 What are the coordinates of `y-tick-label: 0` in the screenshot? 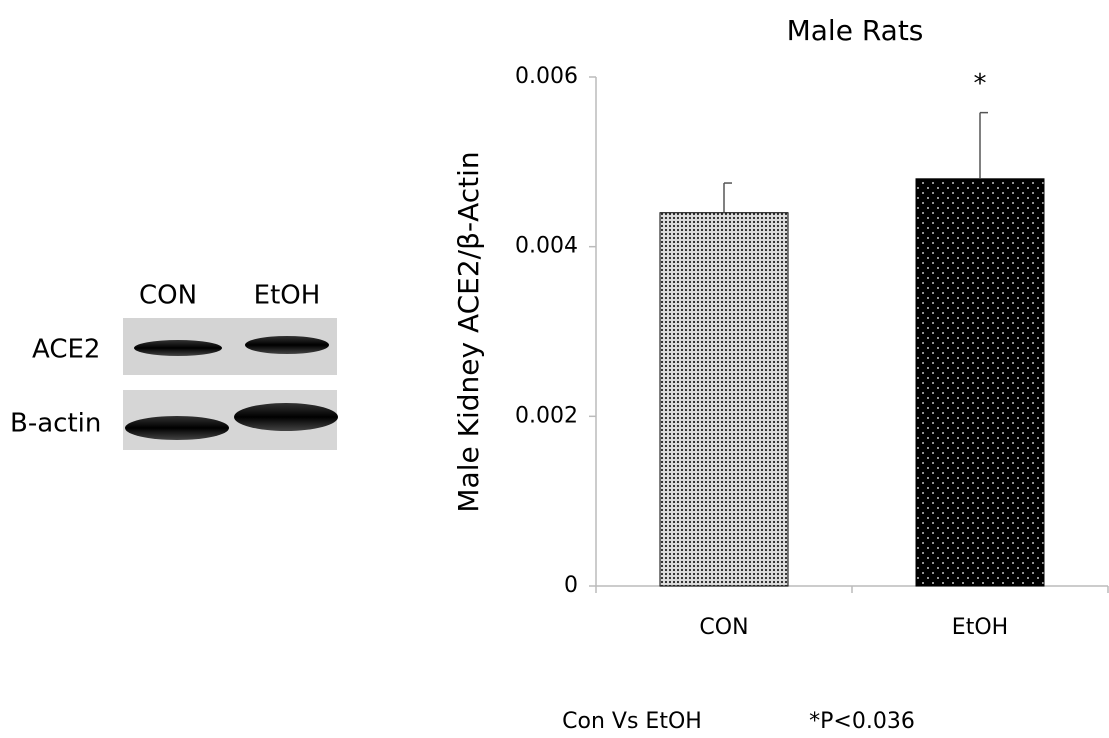 It's located at (571, 585).